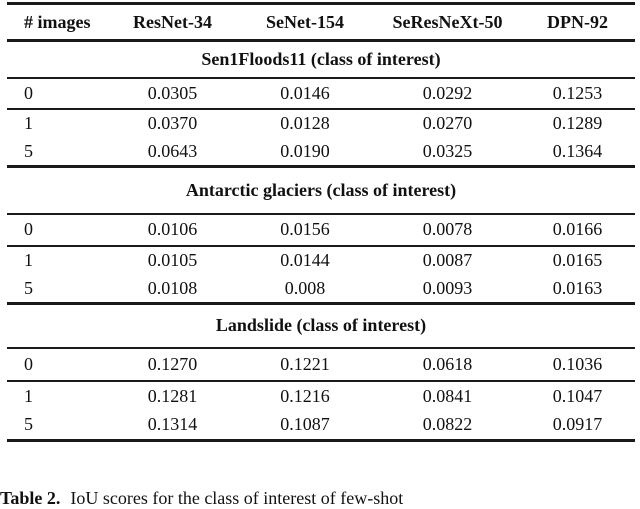  I want to click on table-caption-label: Table 2., so click(30, 498).